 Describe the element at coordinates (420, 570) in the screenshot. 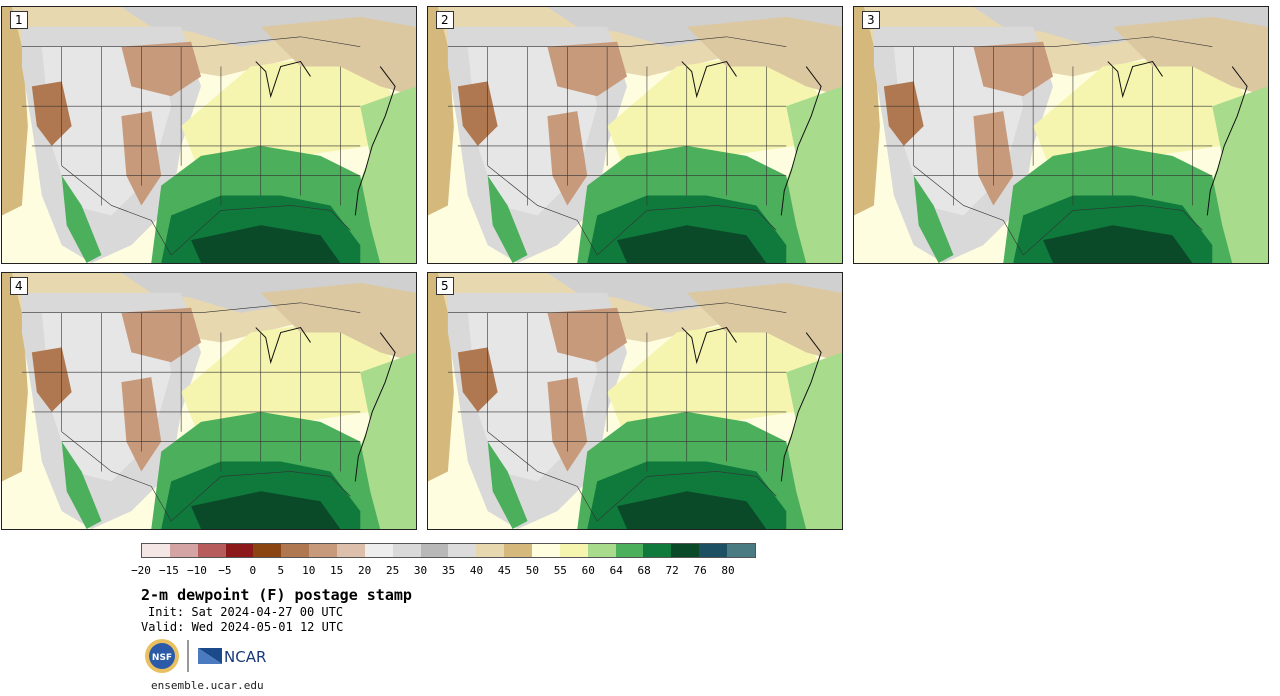

I see `colorbar-tick-label: 30` at that location.